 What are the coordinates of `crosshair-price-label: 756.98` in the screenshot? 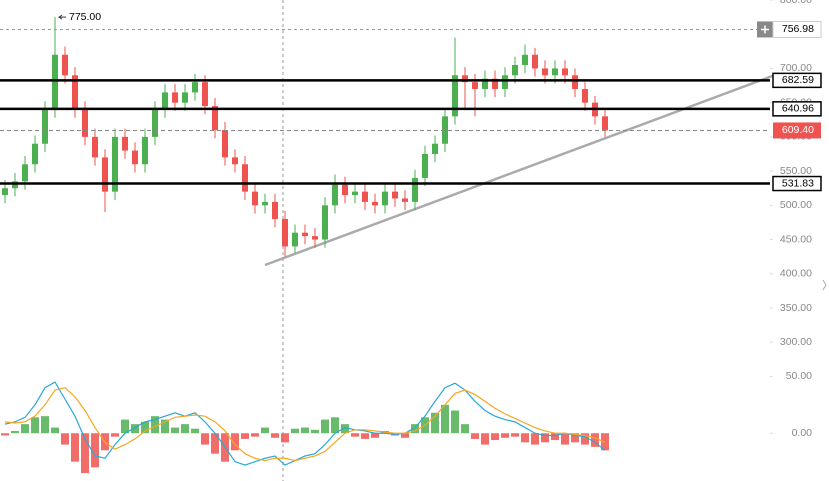 It's located at (798, 29).